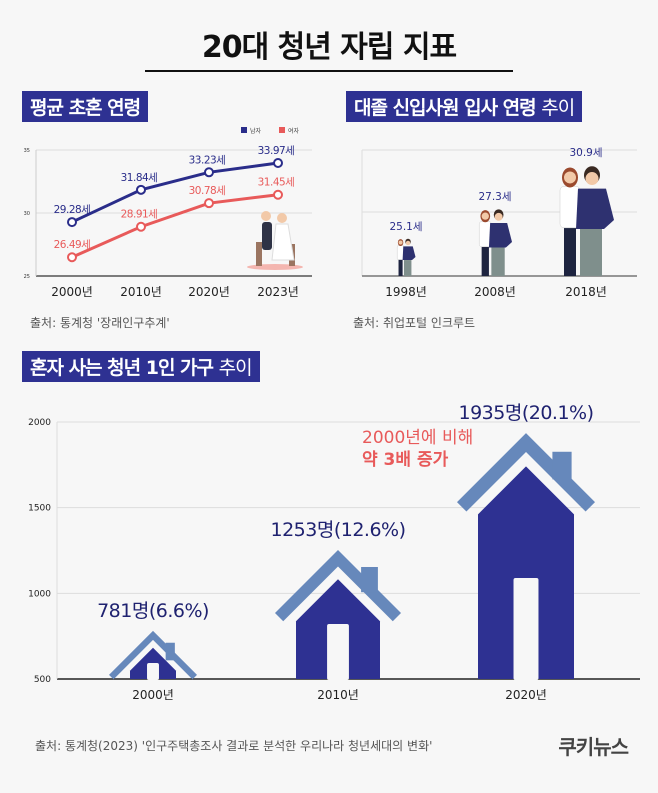 The image size is (658, 793). Describe the element at coordinates (405, 460) in the screenshot. I see `annotation-line2: 약 3배 증가` at that location.